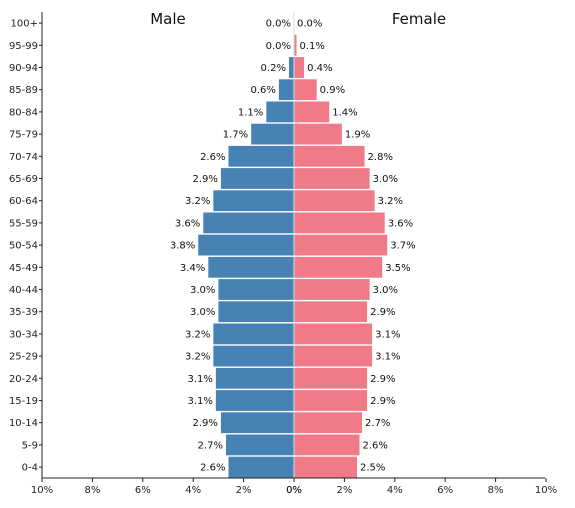 The image size is (575, 508). Describe the element at coordinates (397, 268) in the screenshot. I see `female-value-label: 3.5%` at that location.